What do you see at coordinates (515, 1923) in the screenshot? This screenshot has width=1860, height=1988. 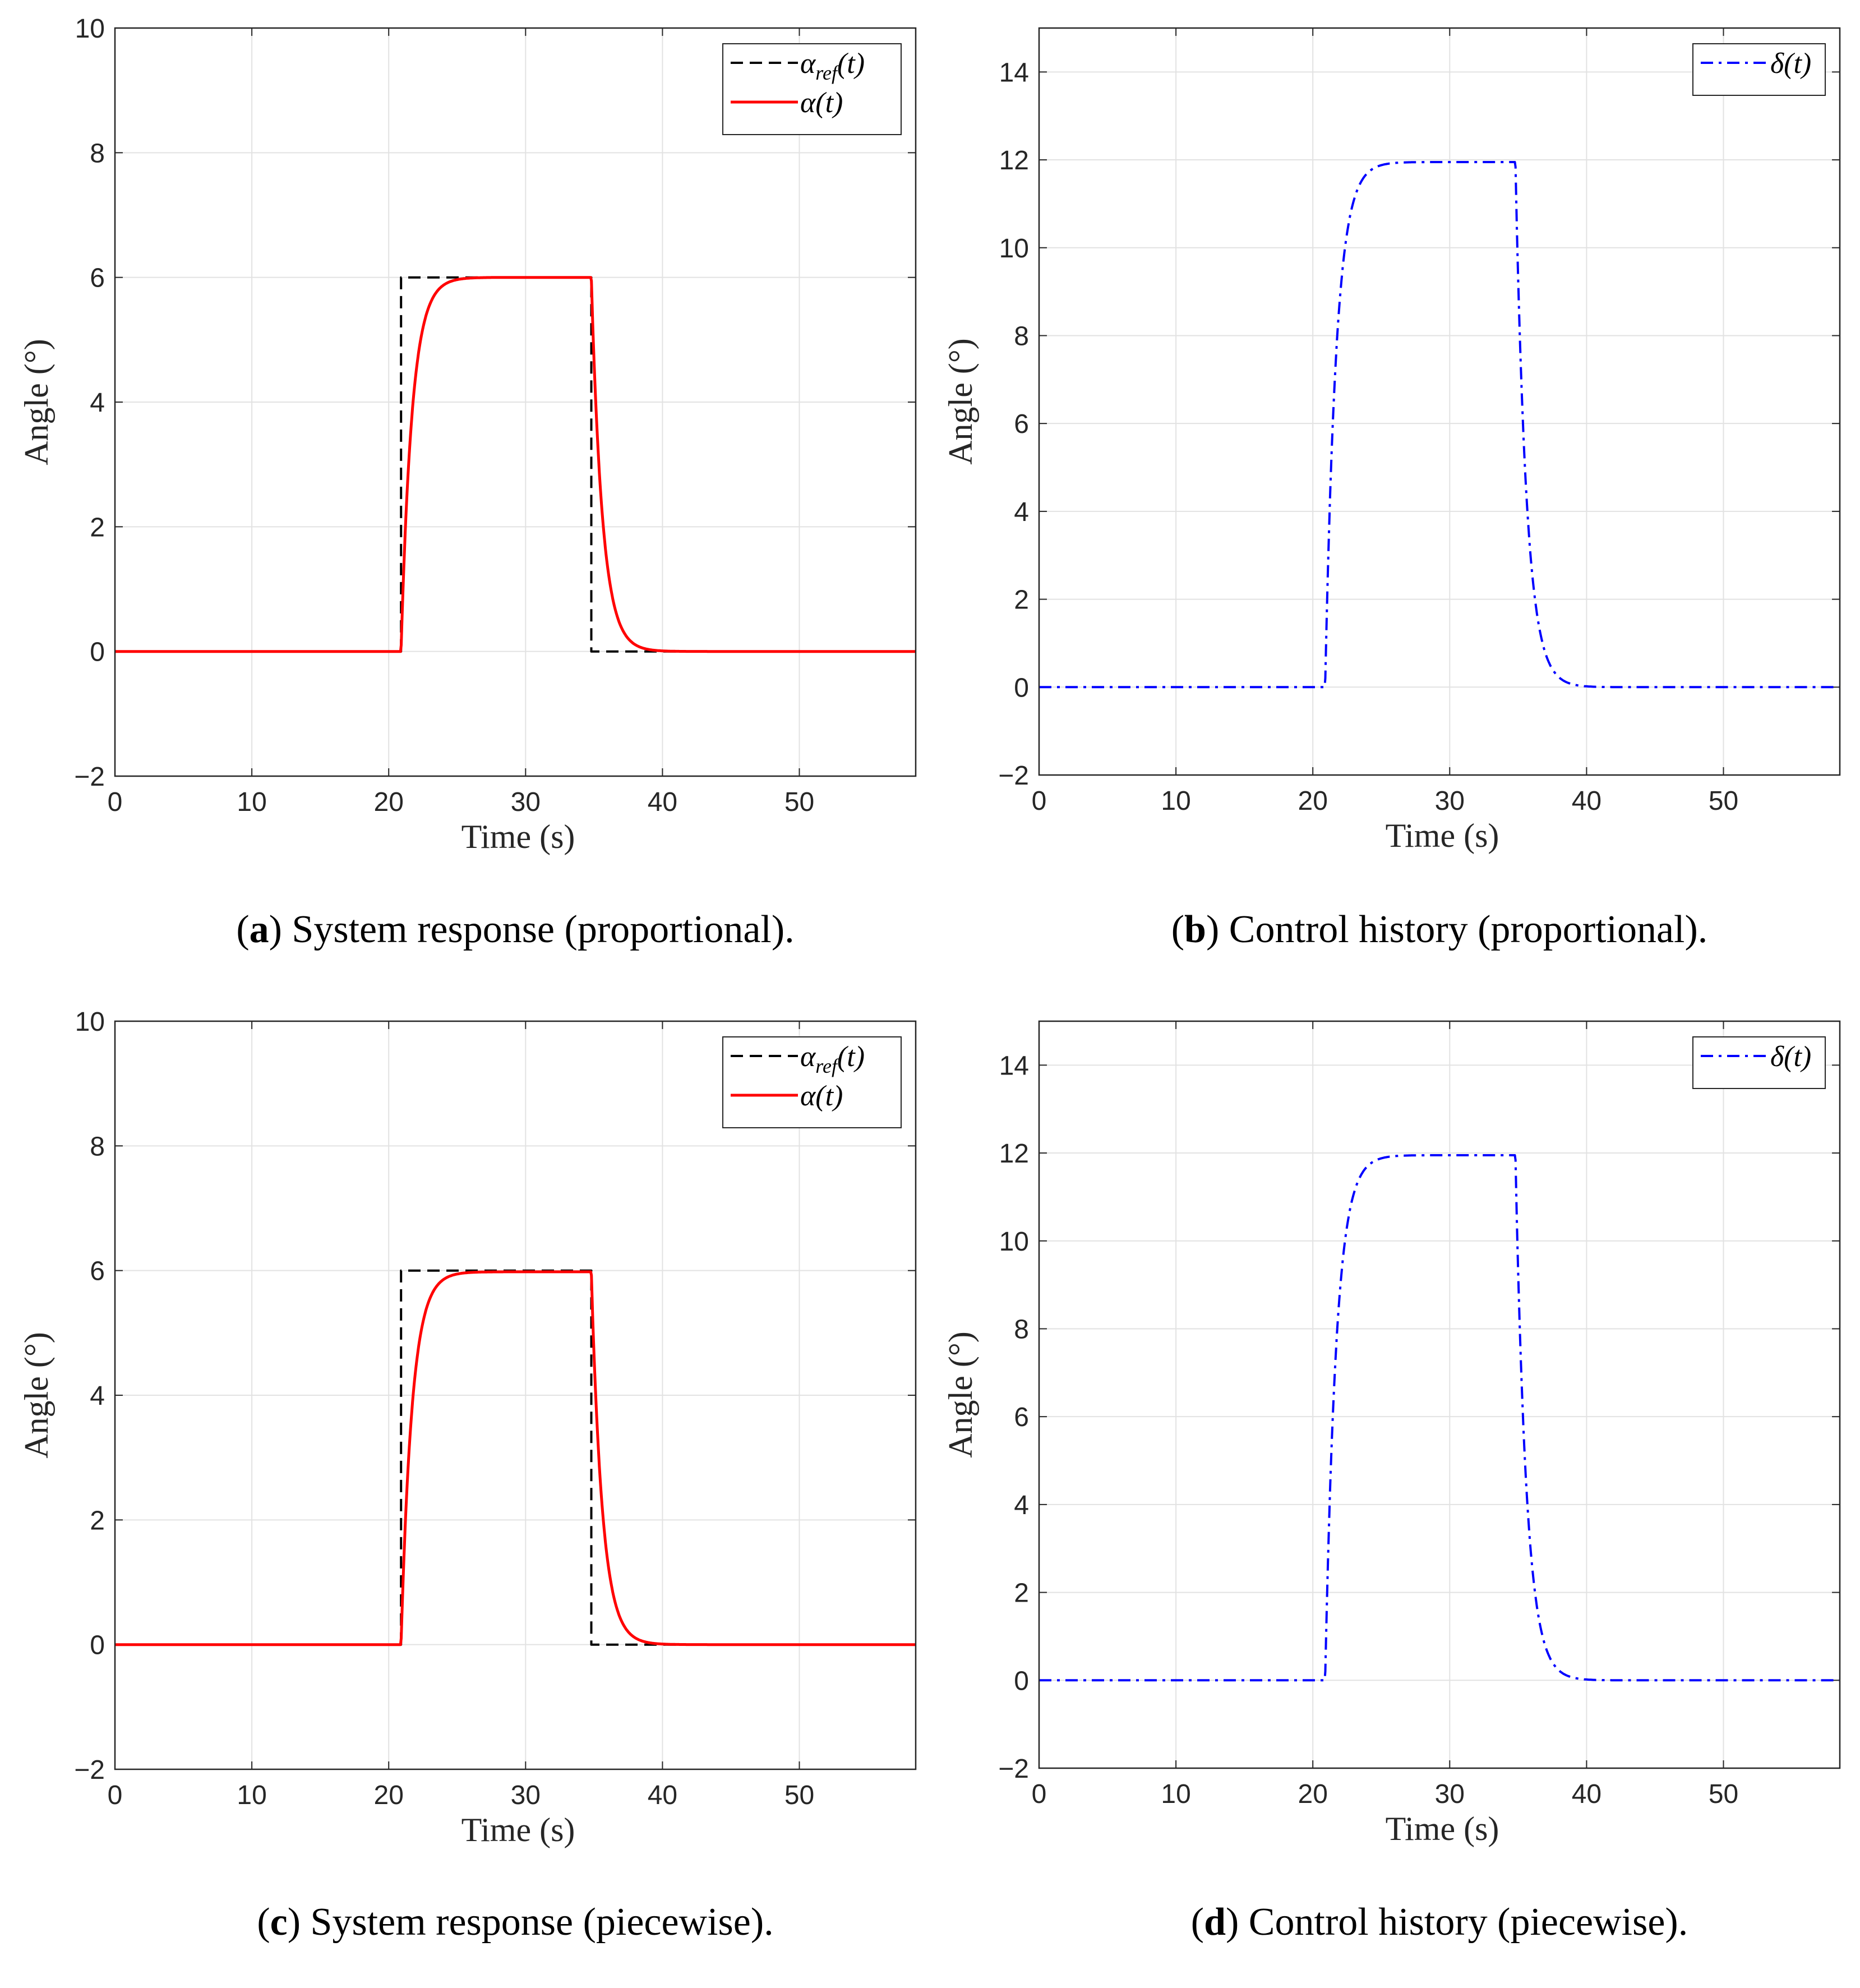 I see `caption-c: (c) System response (piecewise).` at bounding box center [515, 1923].